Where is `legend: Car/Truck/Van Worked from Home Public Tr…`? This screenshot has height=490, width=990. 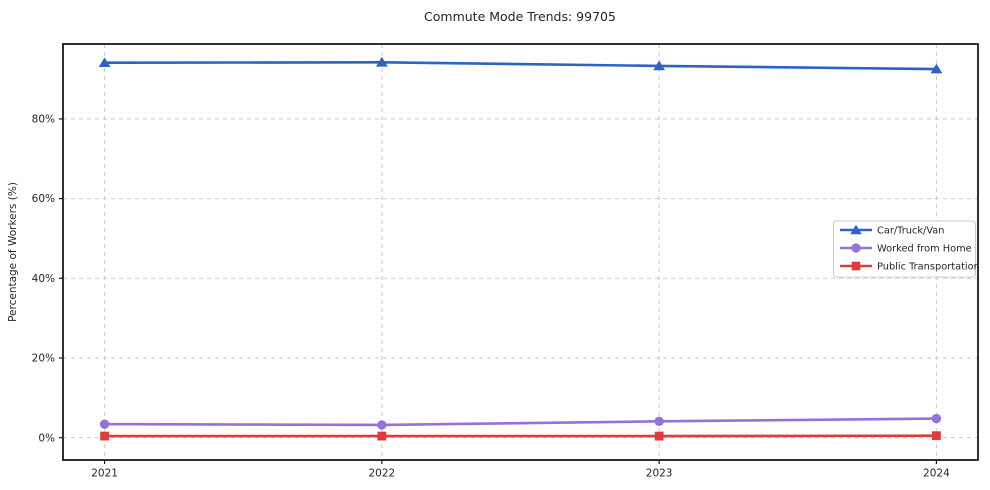 legend: Car/Truck/Van Worked from Home Public Tr… is located at coordinates (906, 249).